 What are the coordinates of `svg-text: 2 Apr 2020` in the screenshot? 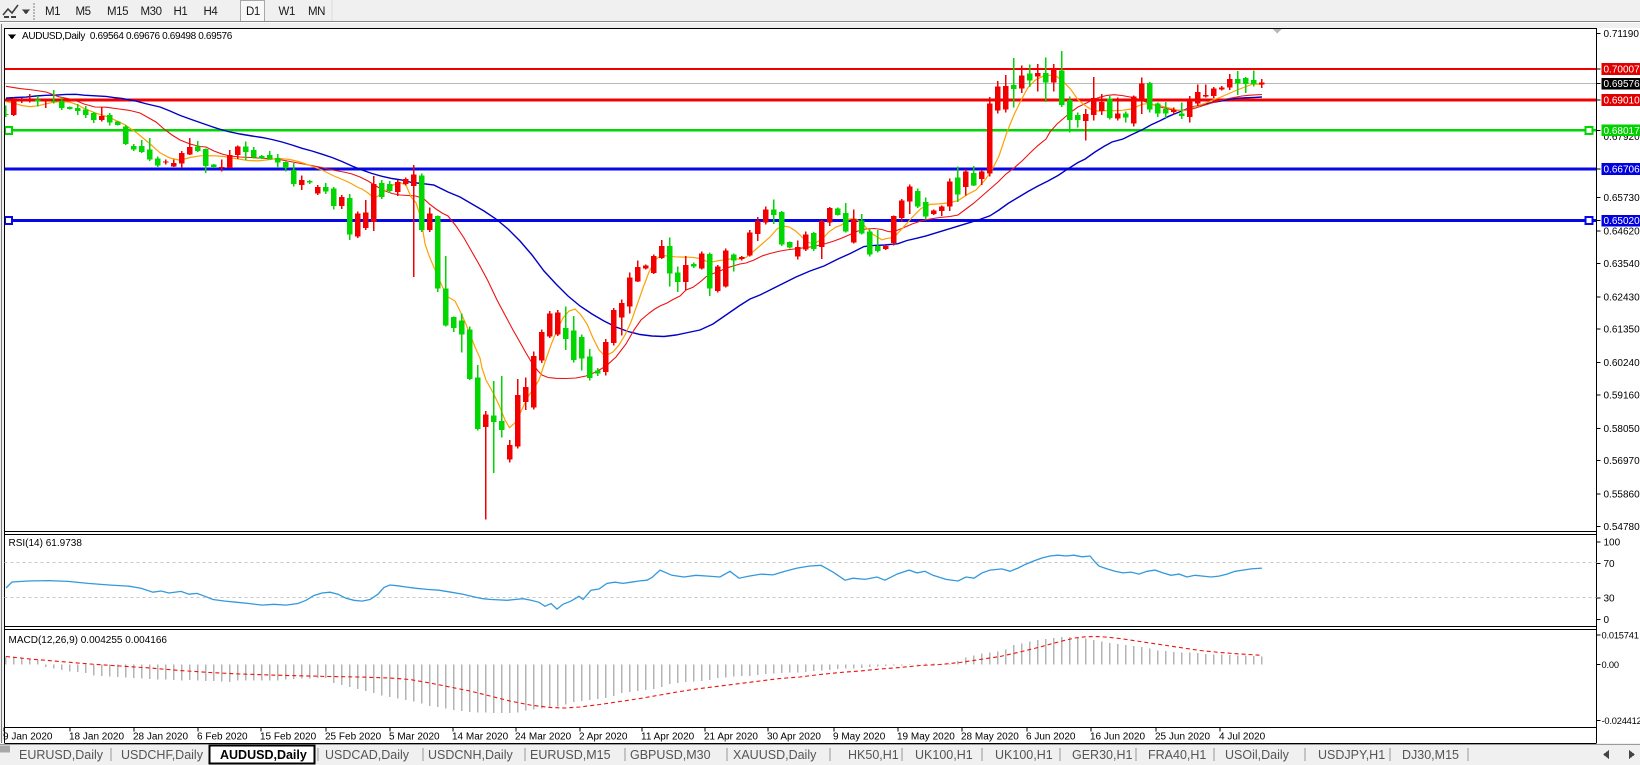 It's located at (603, 737).